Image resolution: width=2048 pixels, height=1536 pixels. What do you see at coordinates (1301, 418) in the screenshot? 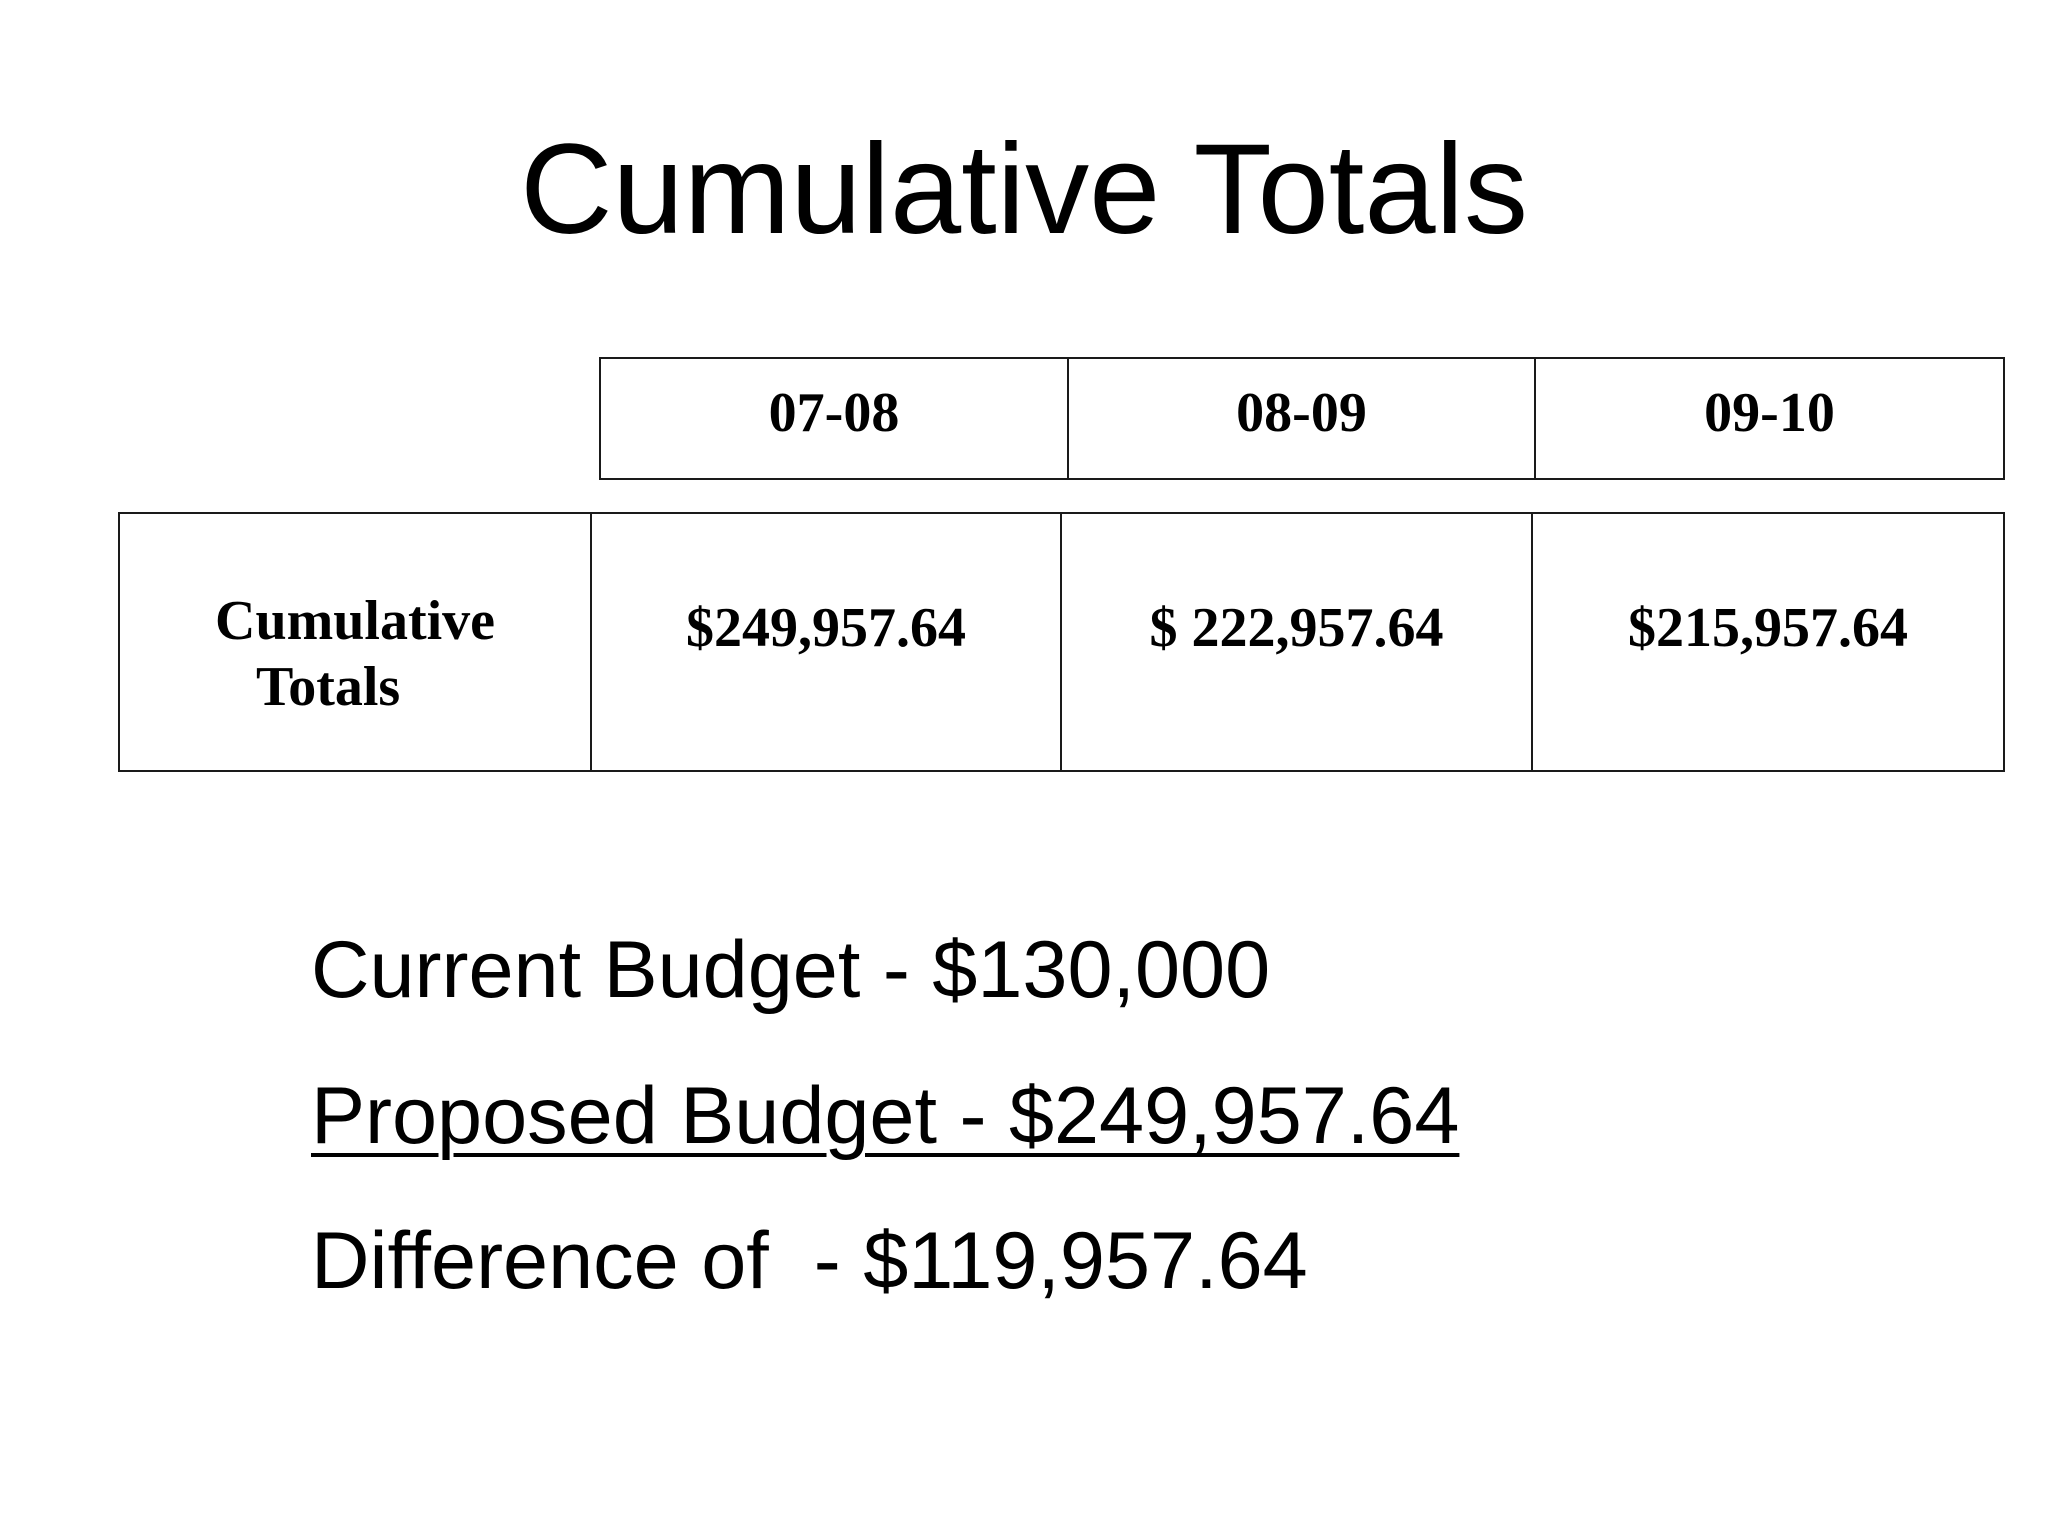
I see `column-header-08-09: 08-09` at bounding box center [1301, 418].